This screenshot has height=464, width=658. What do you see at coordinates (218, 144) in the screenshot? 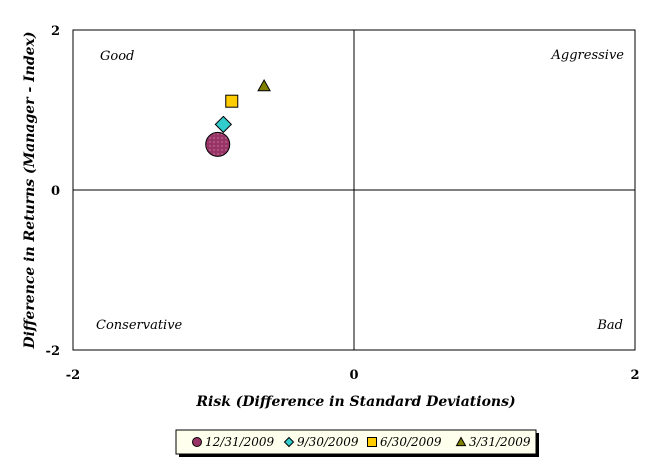
I see `data-point-circle` at bounding box center [218, 144].